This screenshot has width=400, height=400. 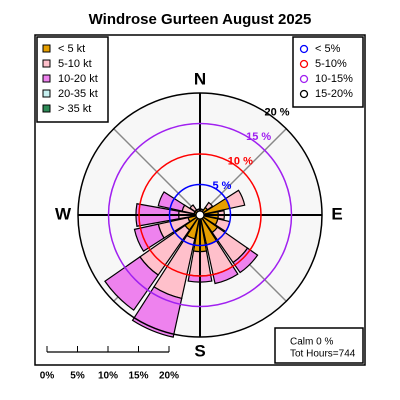 I want to click on ring-legend-box, so click(x=328, y=72).